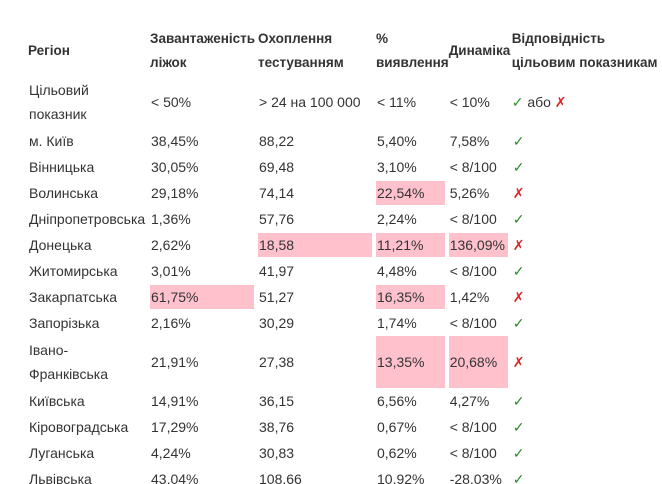 Image resolution: width=662 pixels, height=484 pixels. Describe the element at coordinates (64, 193) in the screenshot. I see `cell-text: Волинська` at that location.